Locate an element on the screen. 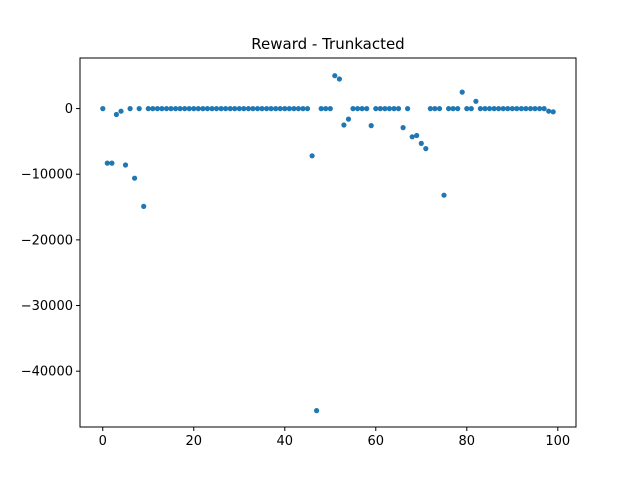  x-tick-label: 60 is located at coordinates (376, 441).